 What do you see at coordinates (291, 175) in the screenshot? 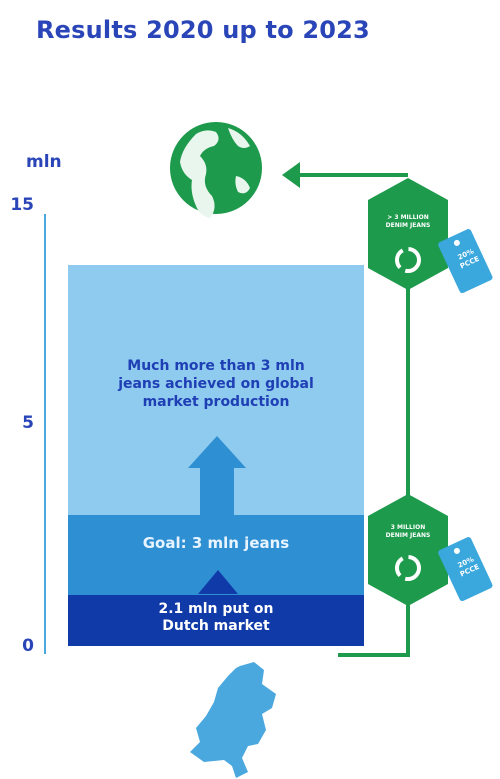
I see `arrow-left-icon` at bounding box center [291, 175].